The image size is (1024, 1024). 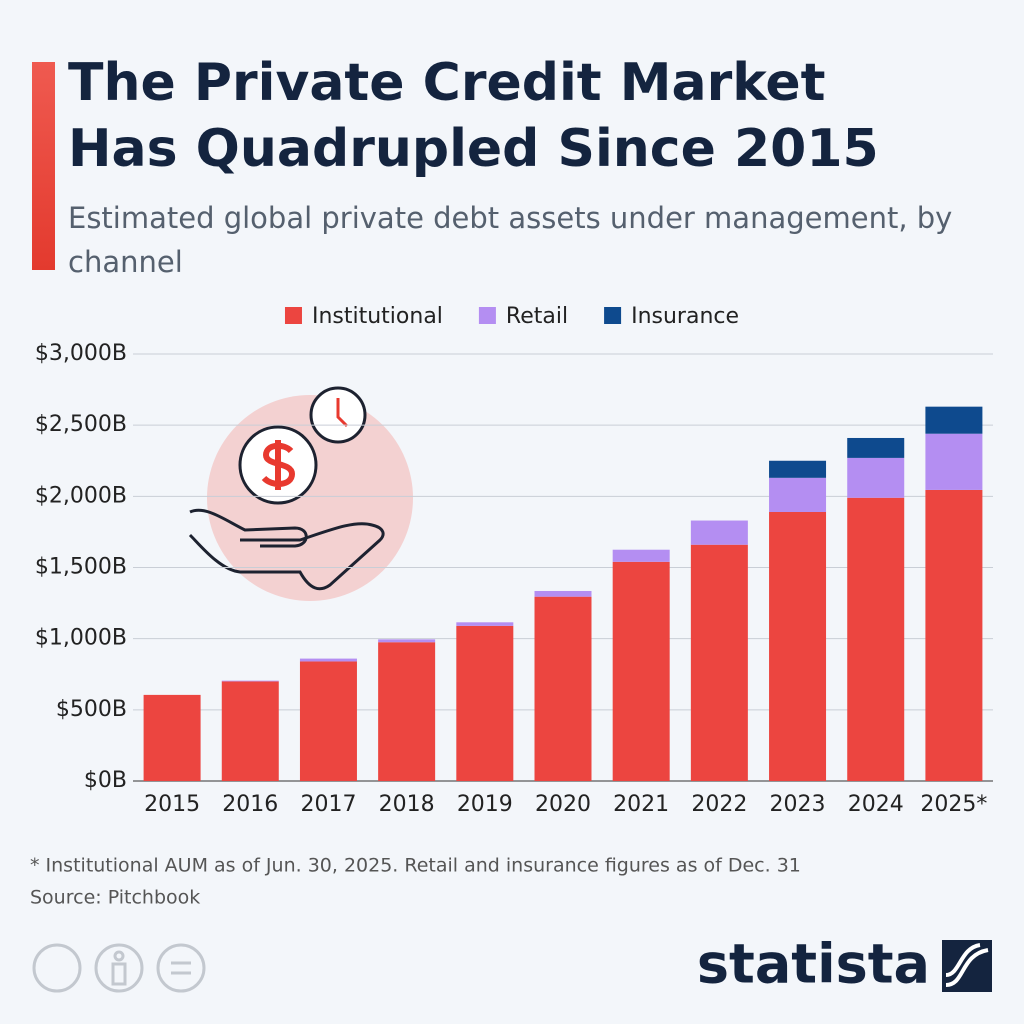 What do you see at coordinates (300, 493) in the screenshot?
I see `illustration` at bounding box center [300, 493].